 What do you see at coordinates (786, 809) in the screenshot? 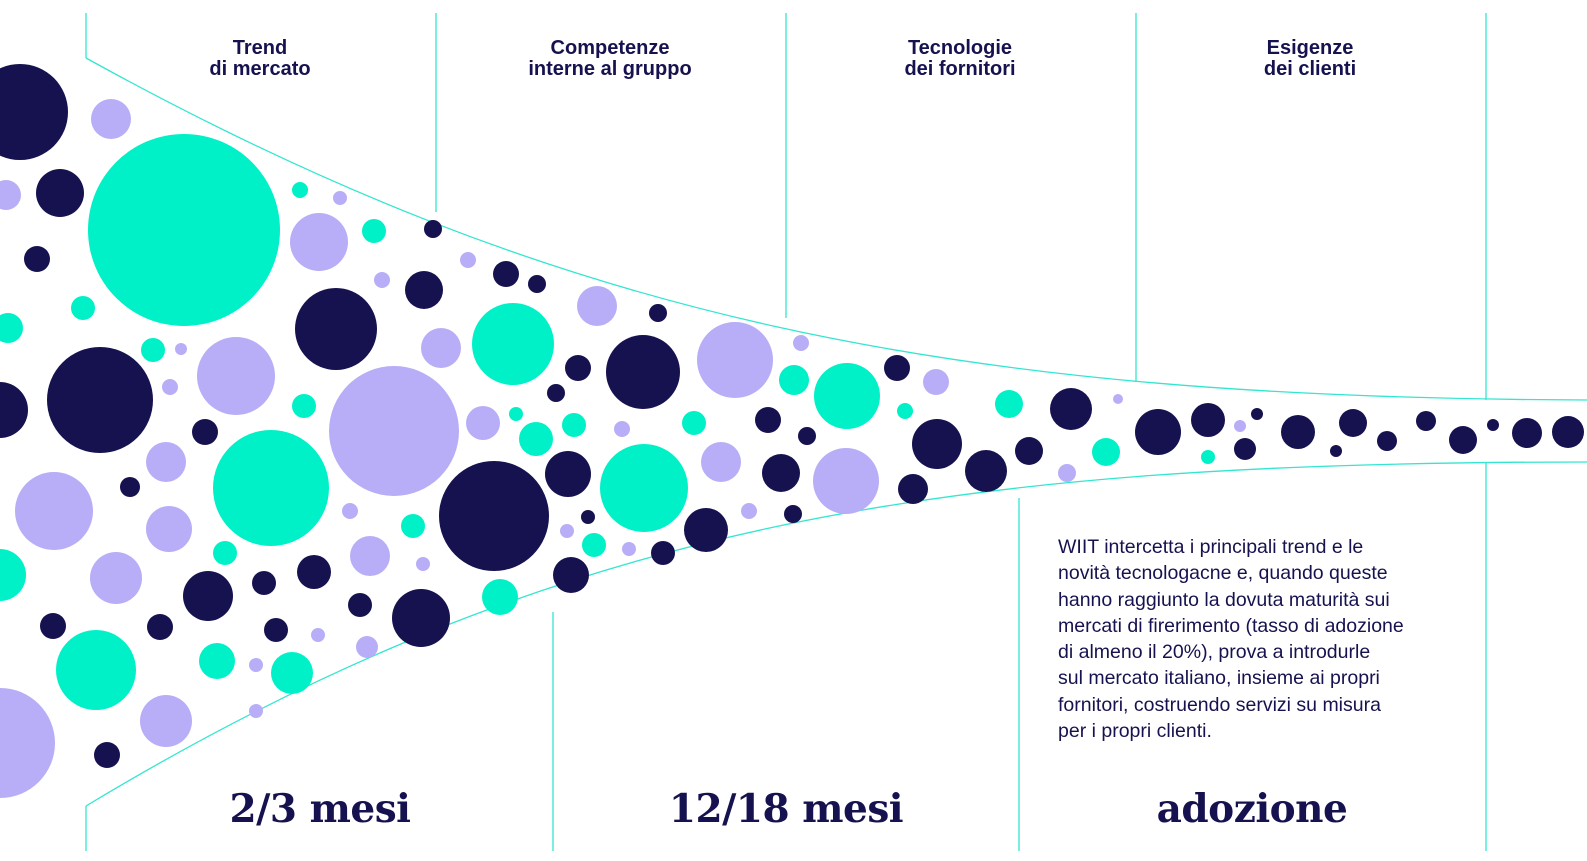
I see `phase-label-12-18-months: 12/18 mesi` at bounding box center [786, 809].